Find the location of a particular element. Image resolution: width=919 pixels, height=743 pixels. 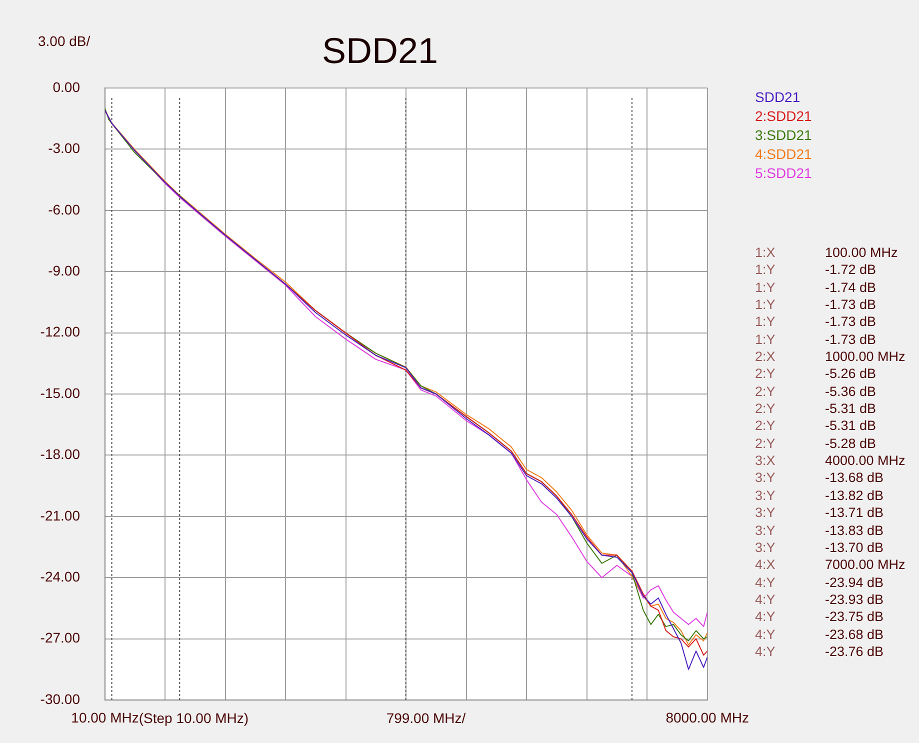

text: 4:Y -23.68 dB is located at coordinates (819, 634).